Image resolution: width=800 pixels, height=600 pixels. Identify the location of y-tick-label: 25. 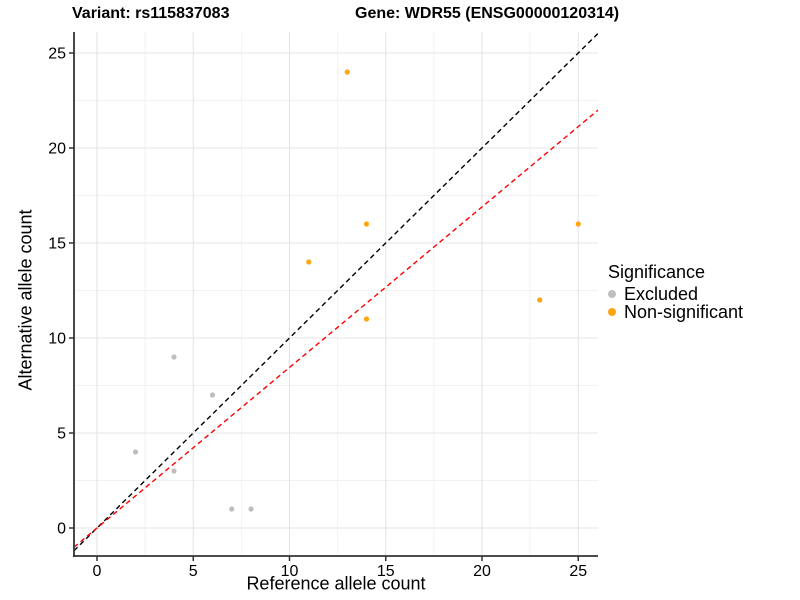
(57, 54).